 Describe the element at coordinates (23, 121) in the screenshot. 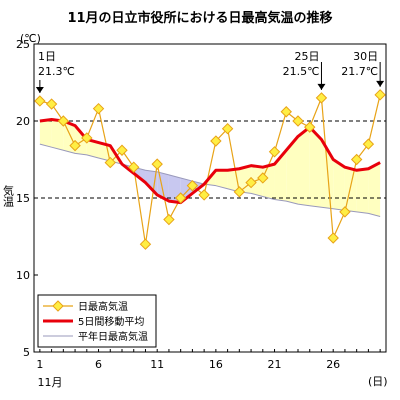

I see `y-tick-label: 20` at that location.